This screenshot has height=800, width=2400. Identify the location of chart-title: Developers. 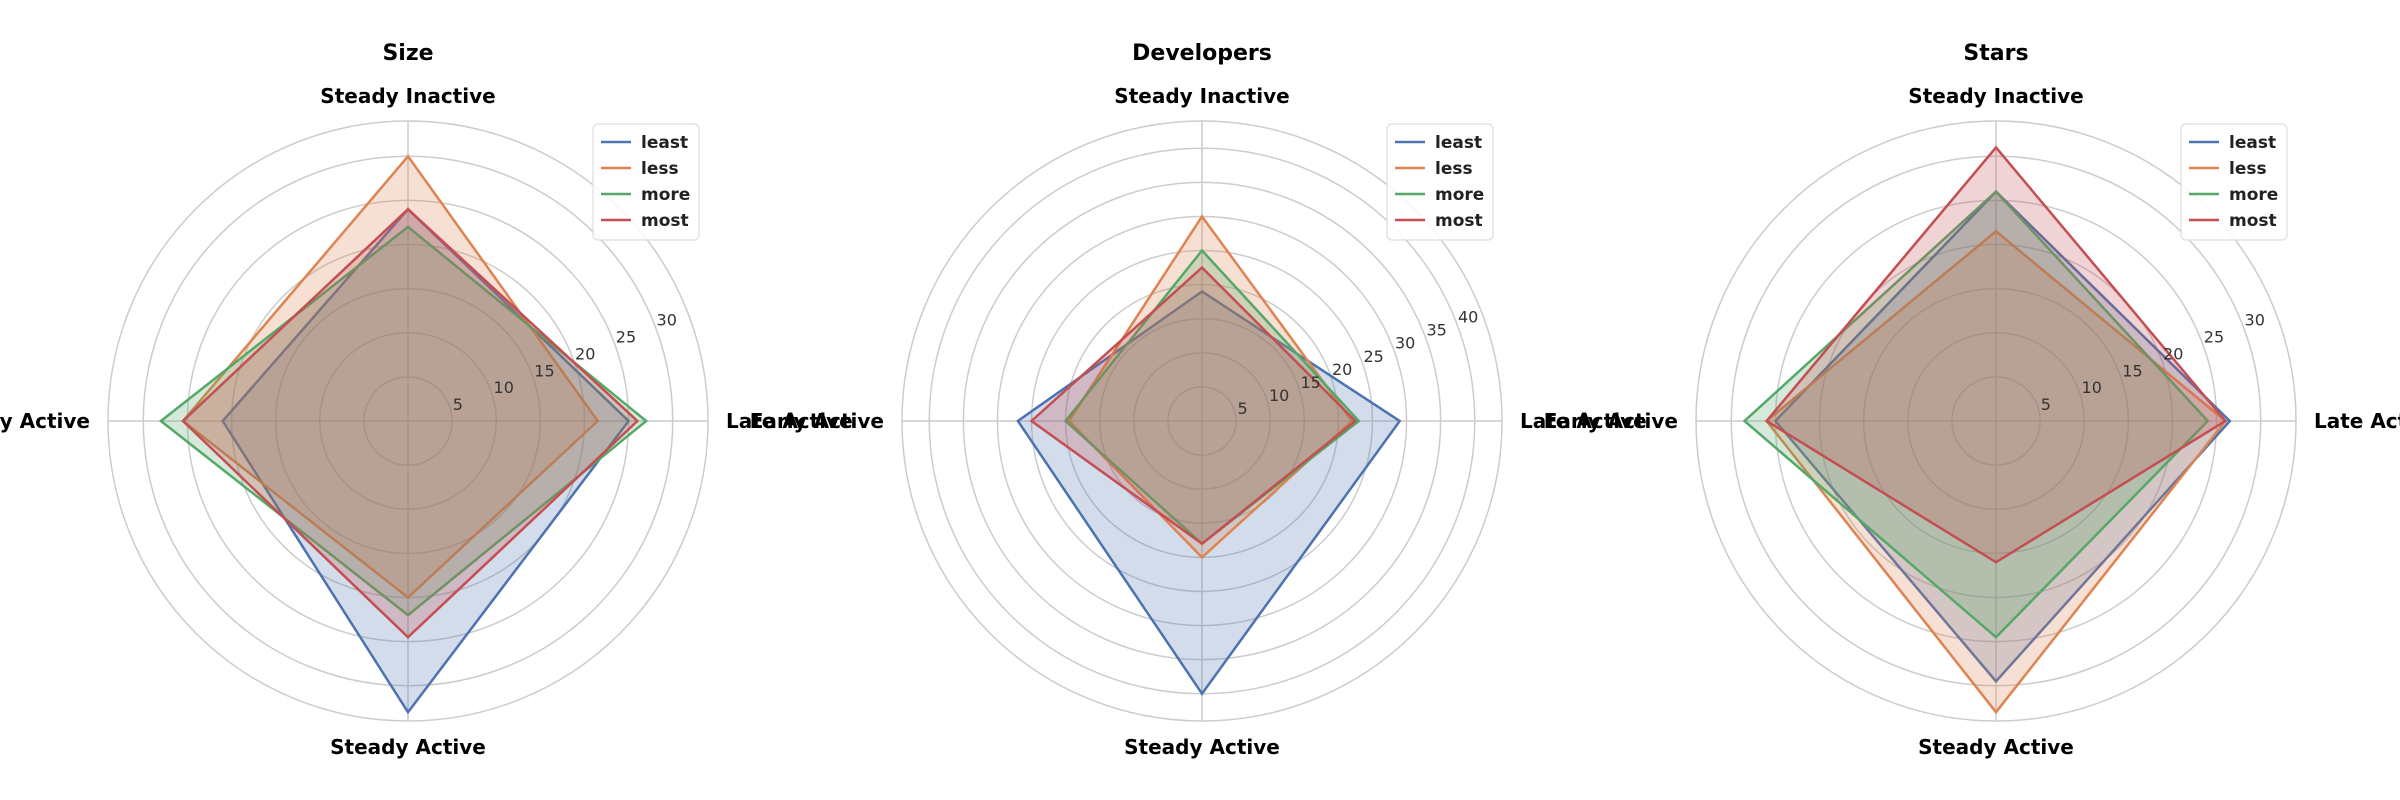
(1202, 53).